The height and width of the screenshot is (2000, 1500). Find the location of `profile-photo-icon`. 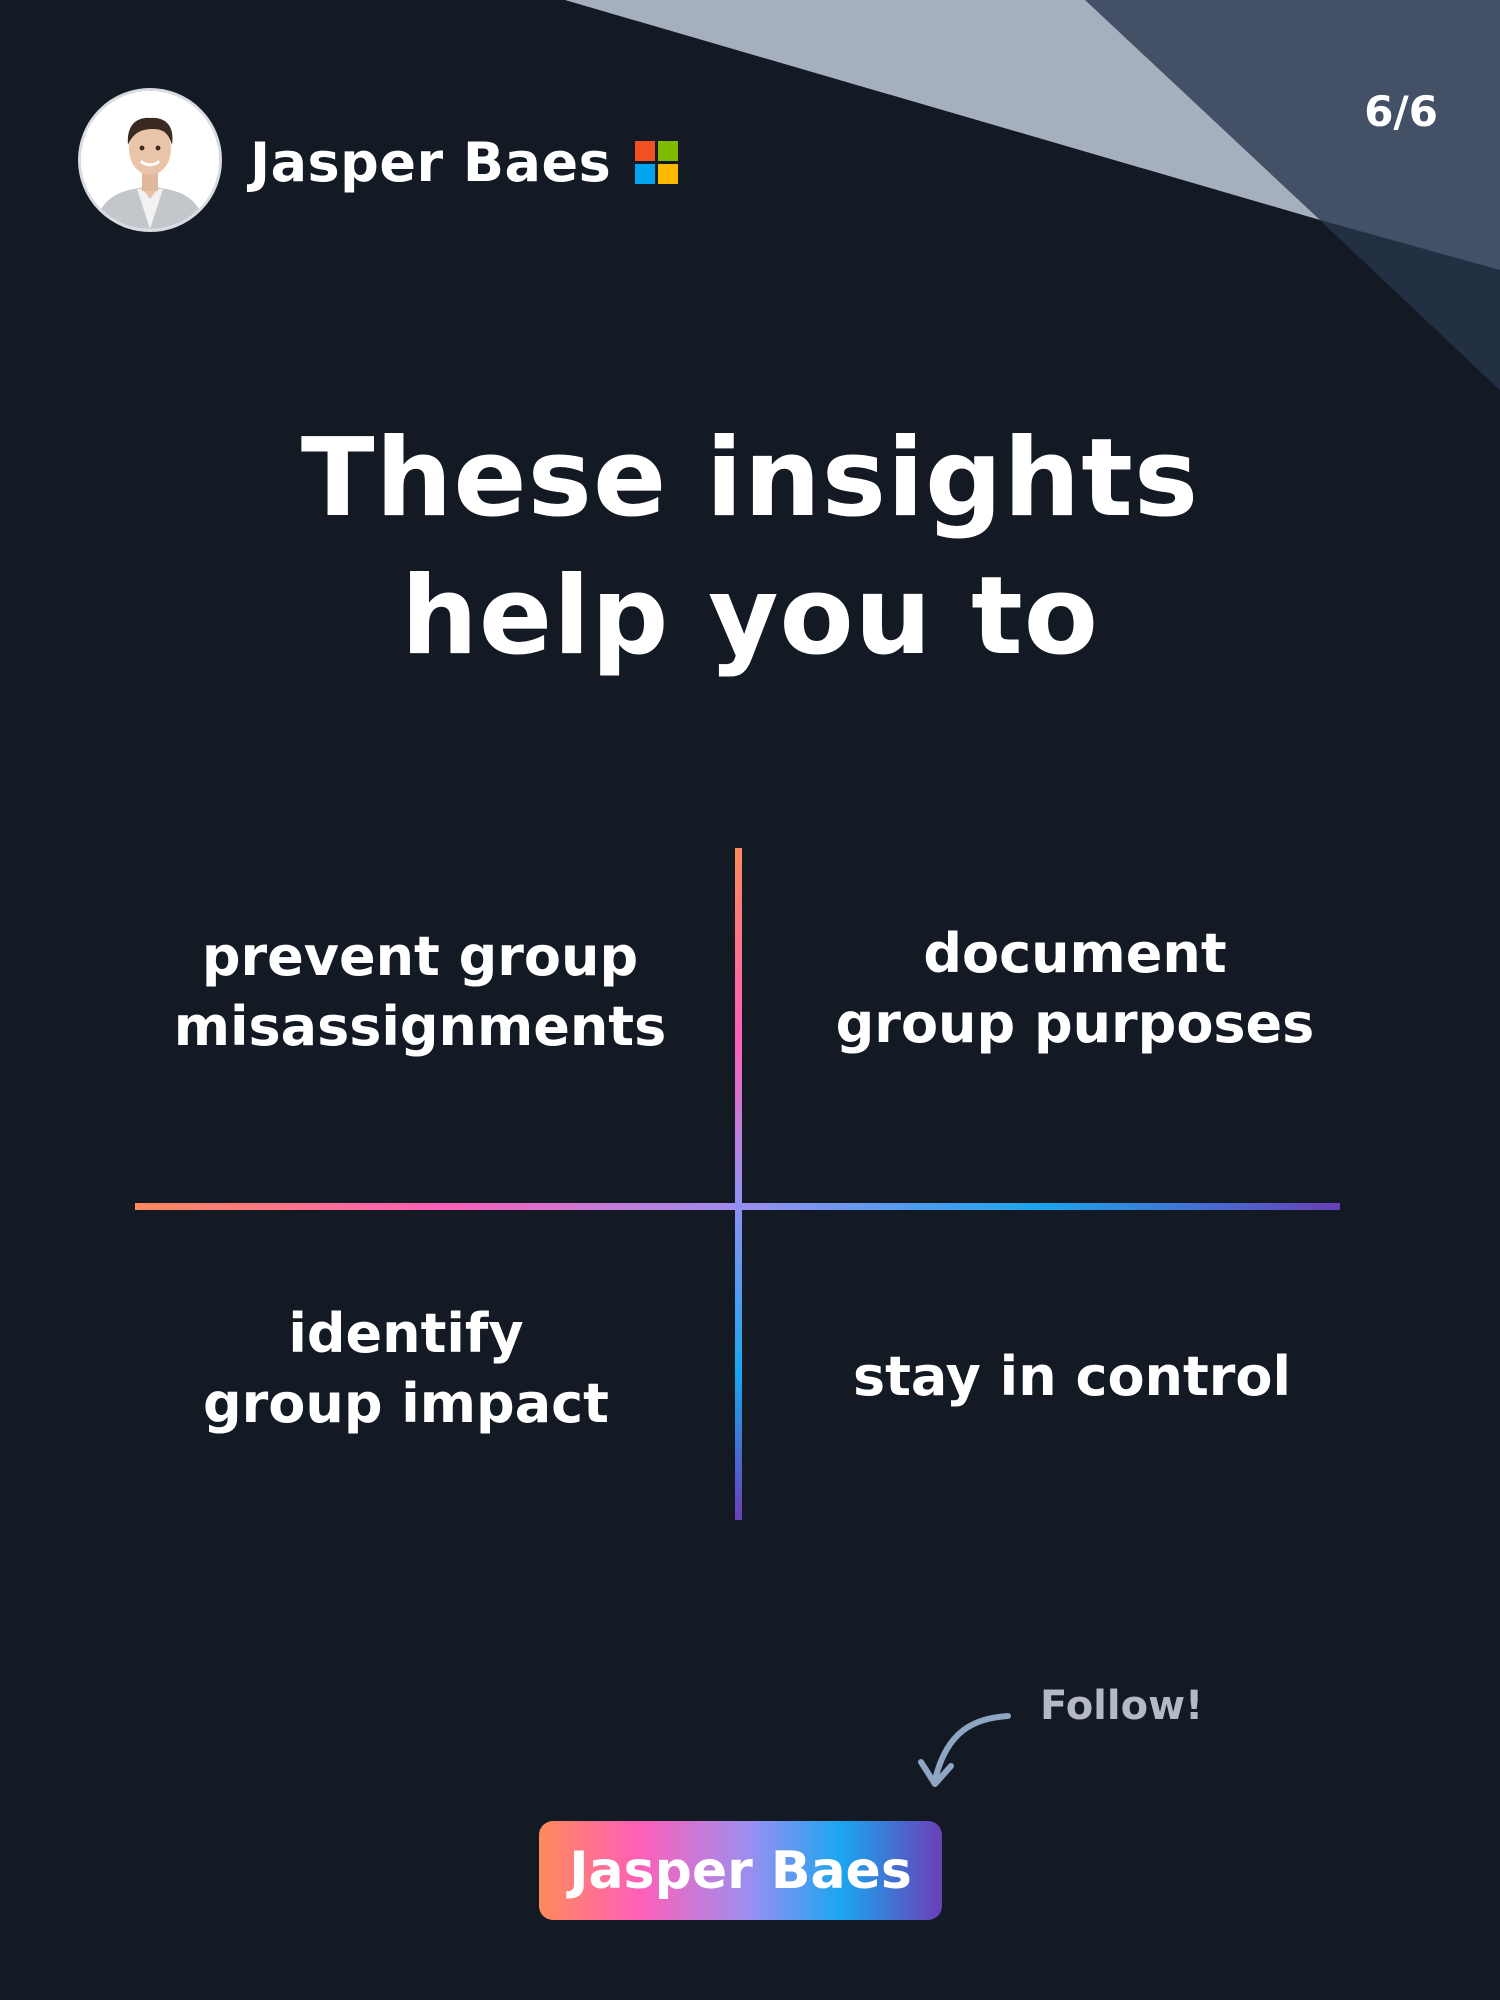

profile-photo-icon is located at coordinates (150, 160).